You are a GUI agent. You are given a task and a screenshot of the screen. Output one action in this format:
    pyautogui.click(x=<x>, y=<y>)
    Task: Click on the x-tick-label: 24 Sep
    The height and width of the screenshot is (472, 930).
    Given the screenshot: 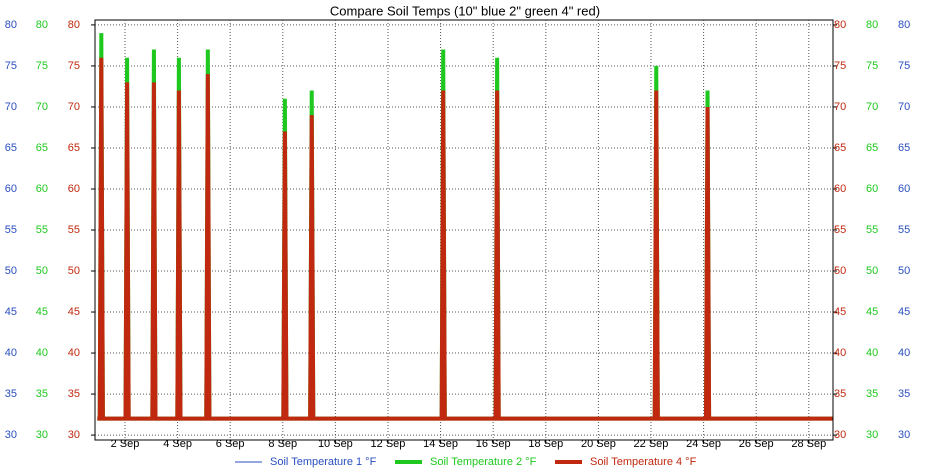 What is the action you would take?
    pyautogui.click(x=703, y=444)
    